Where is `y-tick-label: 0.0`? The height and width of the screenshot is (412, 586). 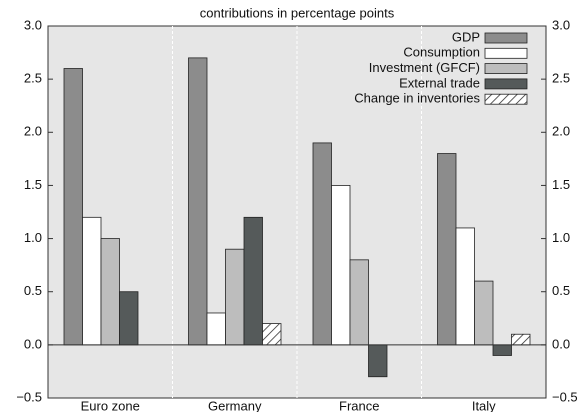 y-tick-label: 0.0 is located at coordinates (33, 343).